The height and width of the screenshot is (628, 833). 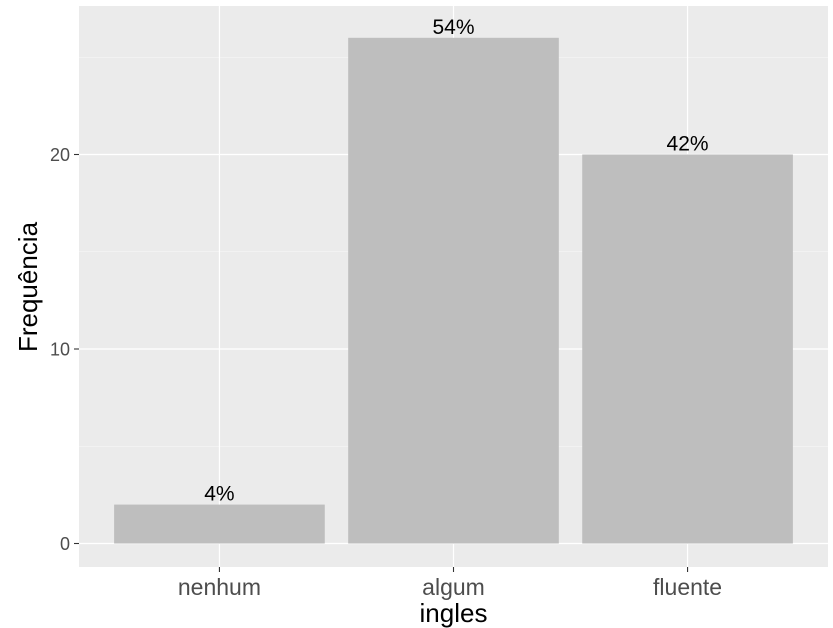 I want to click on data-label-algum: 54%, so click(x=453, y=27).